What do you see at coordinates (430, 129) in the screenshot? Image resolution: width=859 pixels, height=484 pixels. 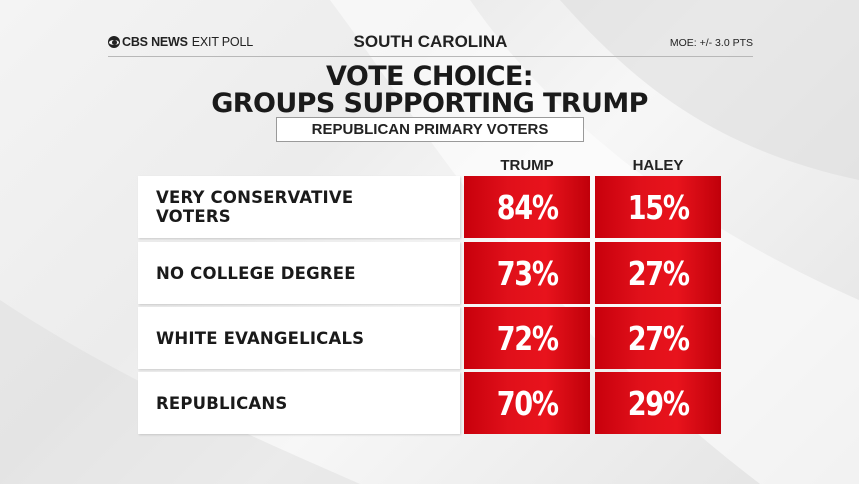 I see `chart-subtitle: REPUBLICAN PRIMARY VOTERS` at bounding box center [430, 129].